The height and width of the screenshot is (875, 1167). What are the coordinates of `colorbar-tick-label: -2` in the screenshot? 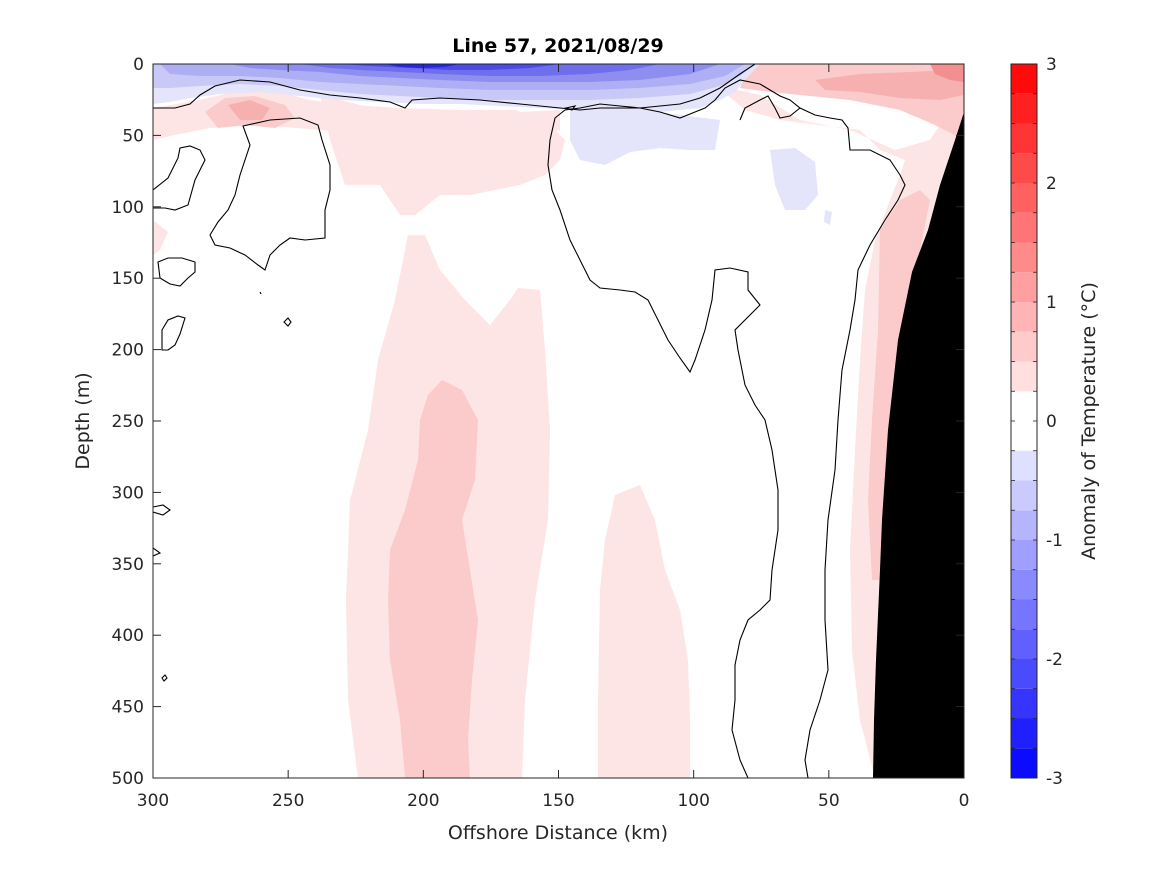 It's located at (1054, 660).